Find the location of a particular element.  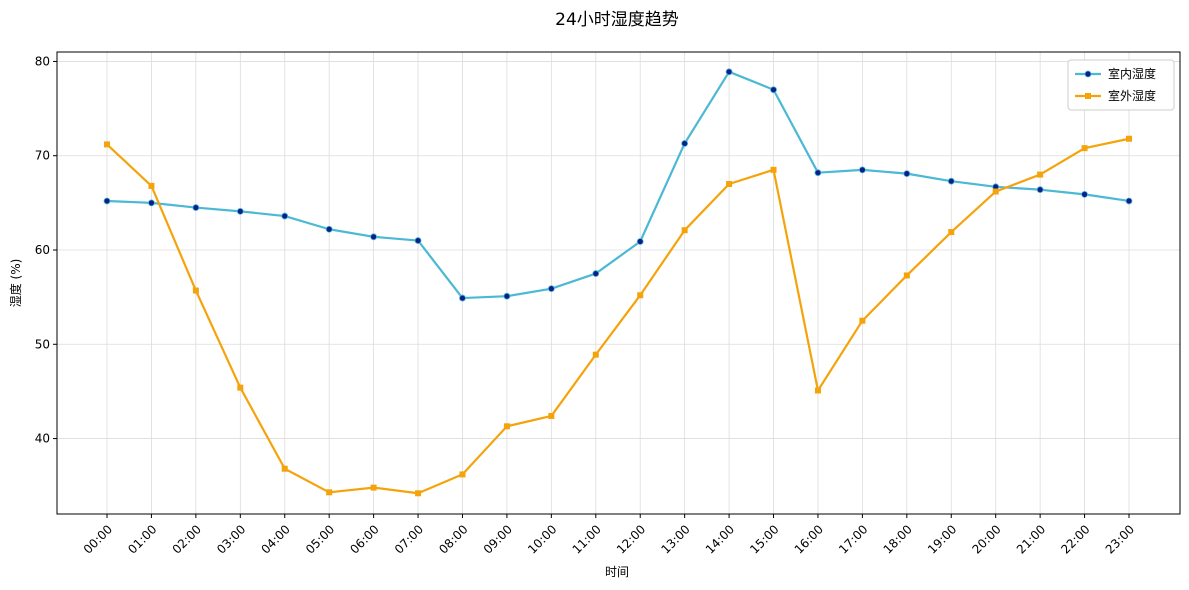

x-tick-label: 05:00 is located at coordinates (320, 539).